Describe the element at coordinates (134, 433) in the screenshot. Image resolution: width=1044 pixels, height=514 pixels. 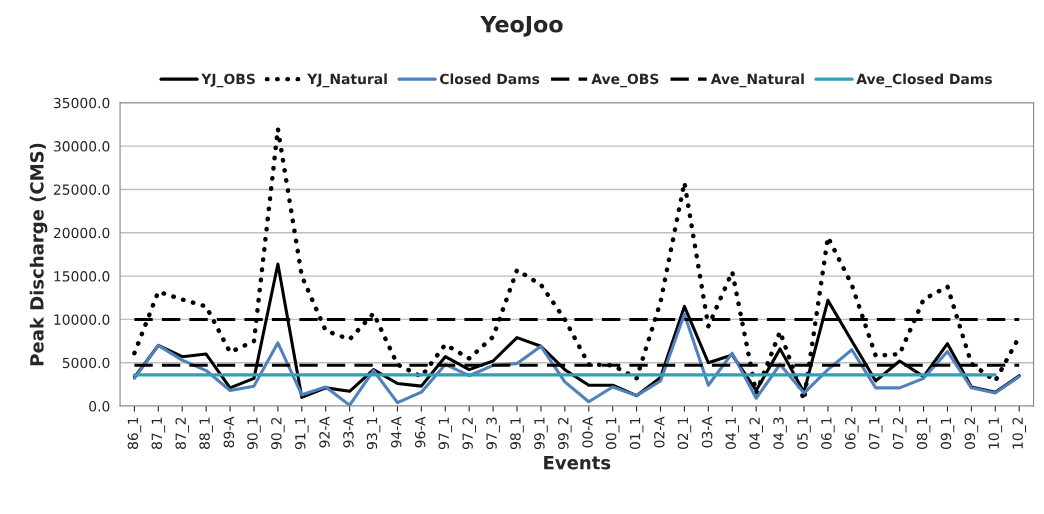
I see `x-tick-label: 86_1` at that location.